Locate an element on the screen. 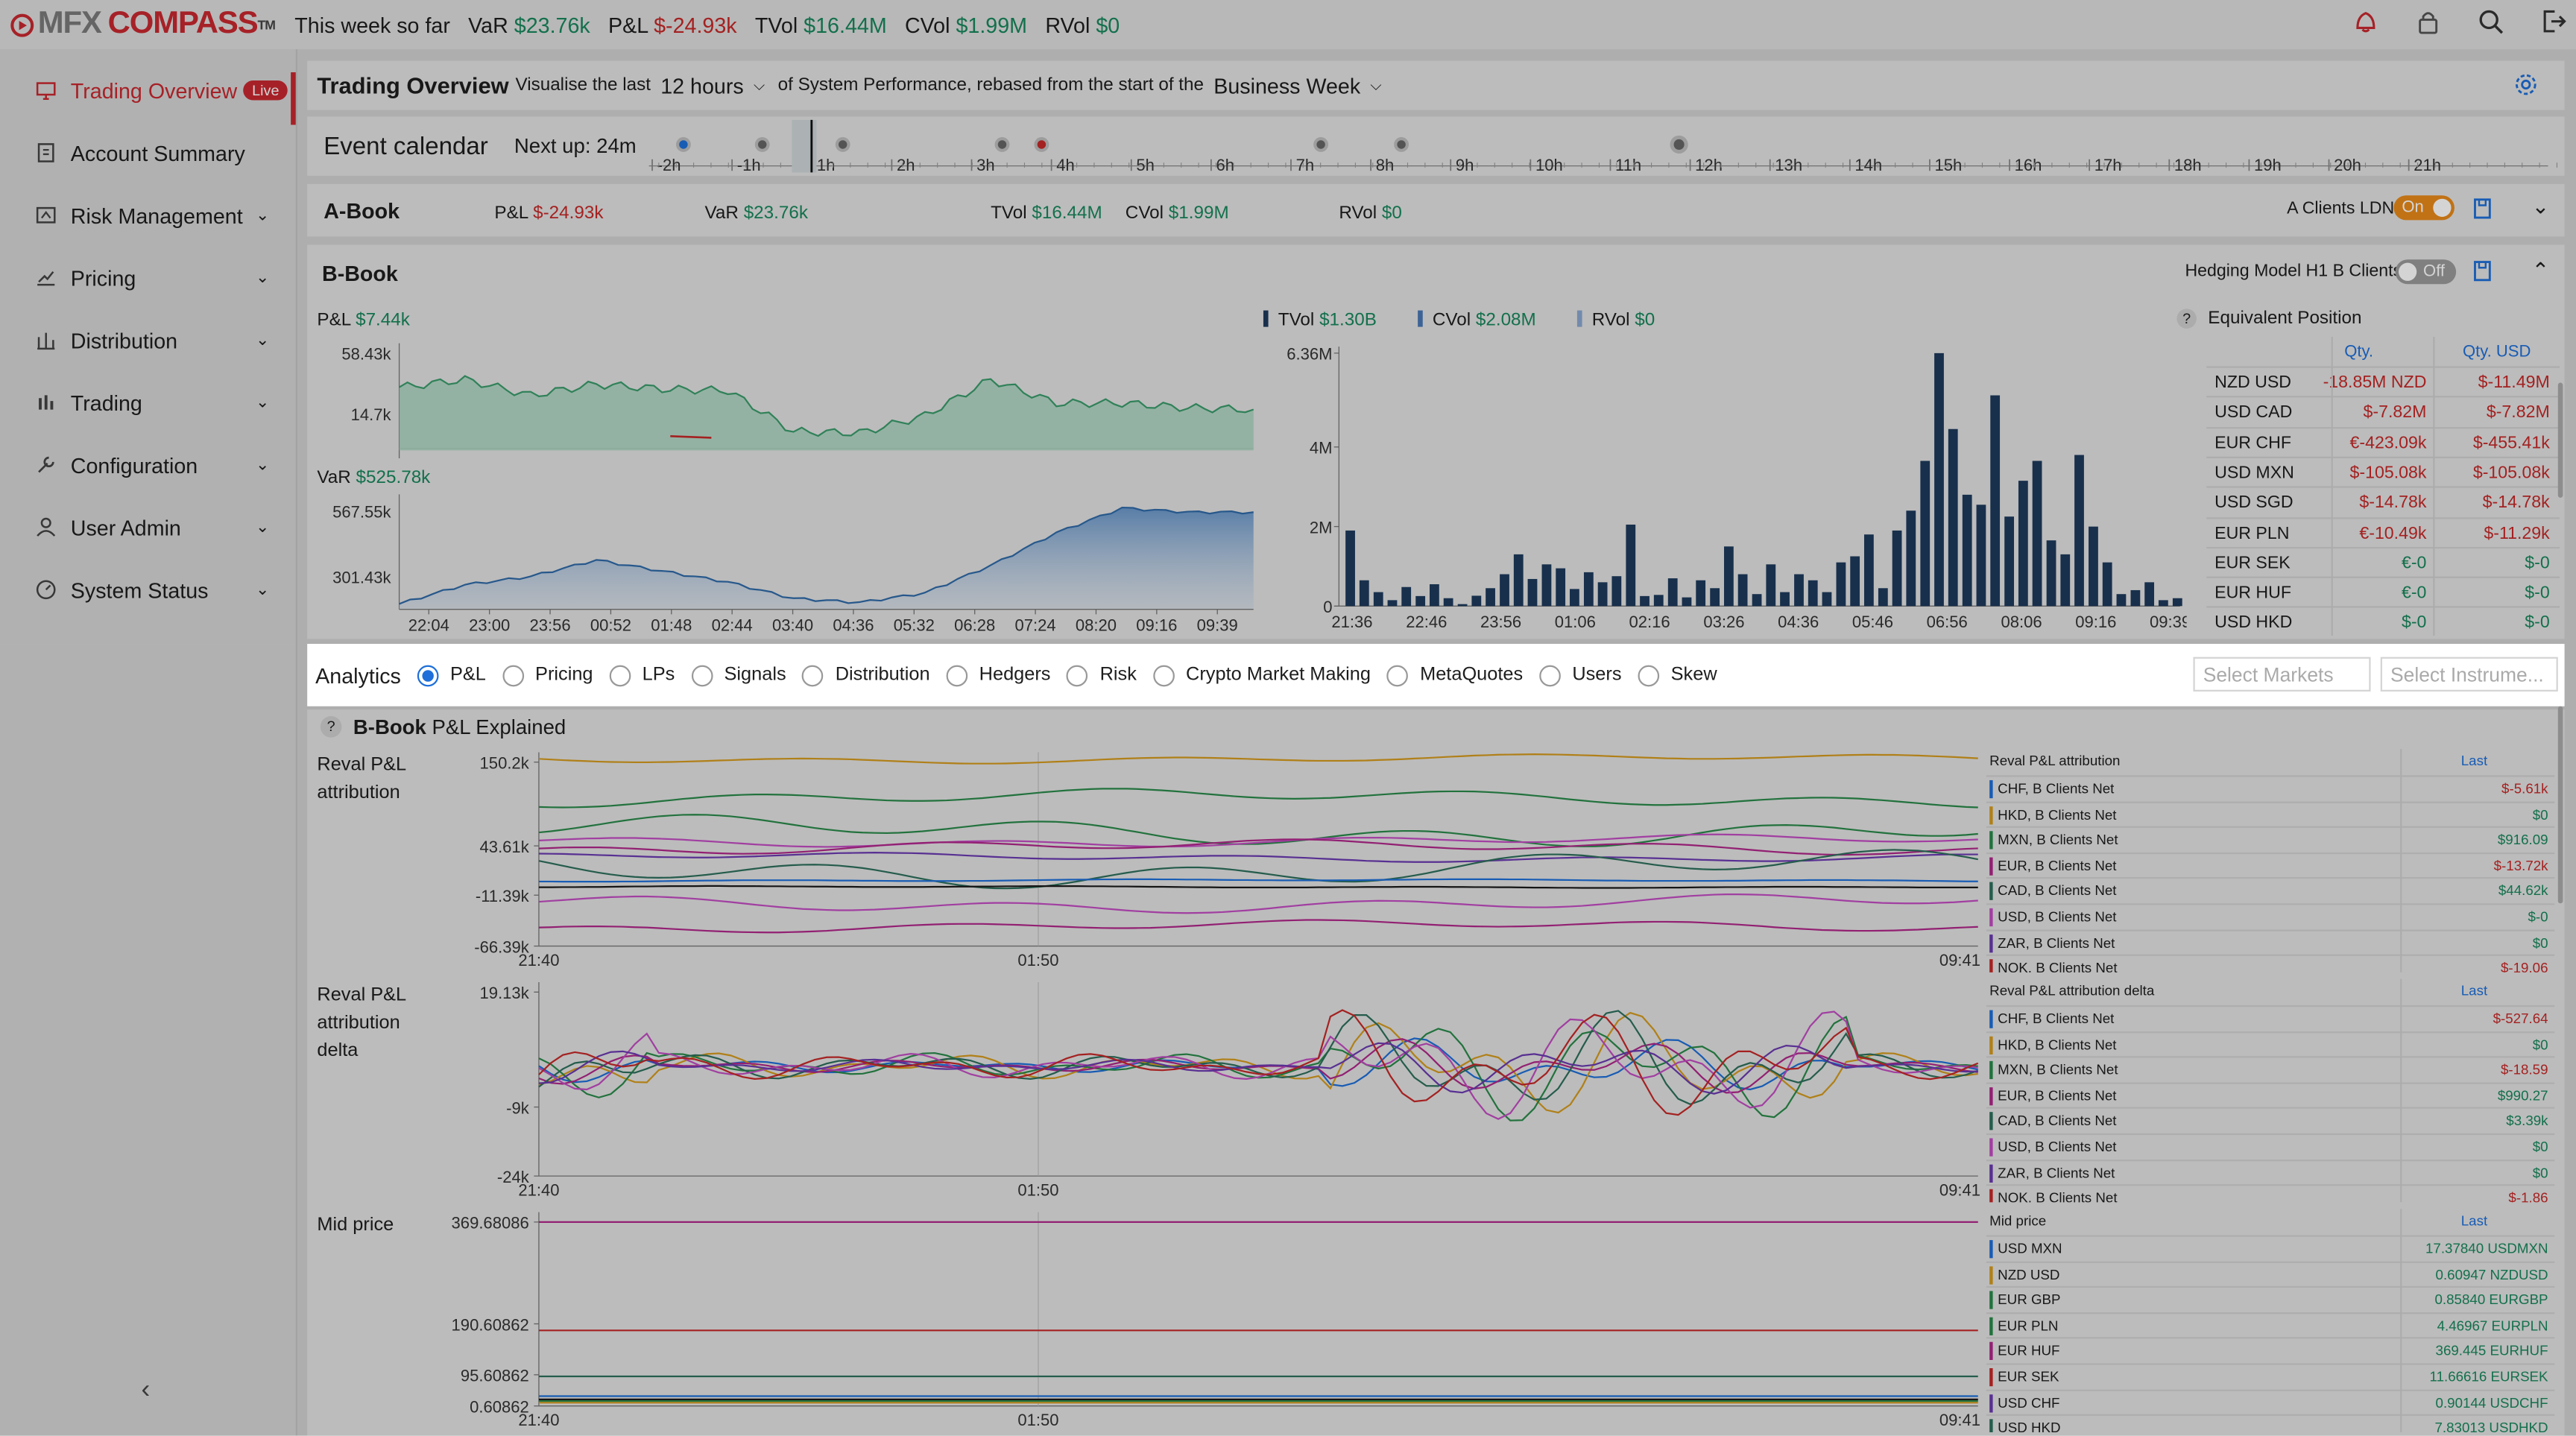 This screenshot has width=2576, height=1436. sidebar-item-distribution: Distribution ⌄ is located at coordinates (148, 340).